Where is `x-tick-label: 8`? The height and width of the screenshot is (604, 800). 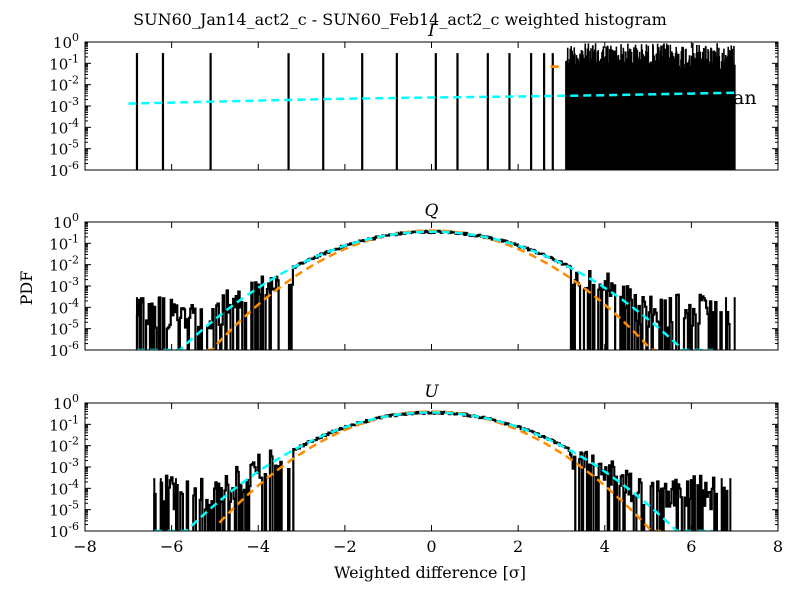
x-tick-label: 8 is located at coordinates (778, 546).